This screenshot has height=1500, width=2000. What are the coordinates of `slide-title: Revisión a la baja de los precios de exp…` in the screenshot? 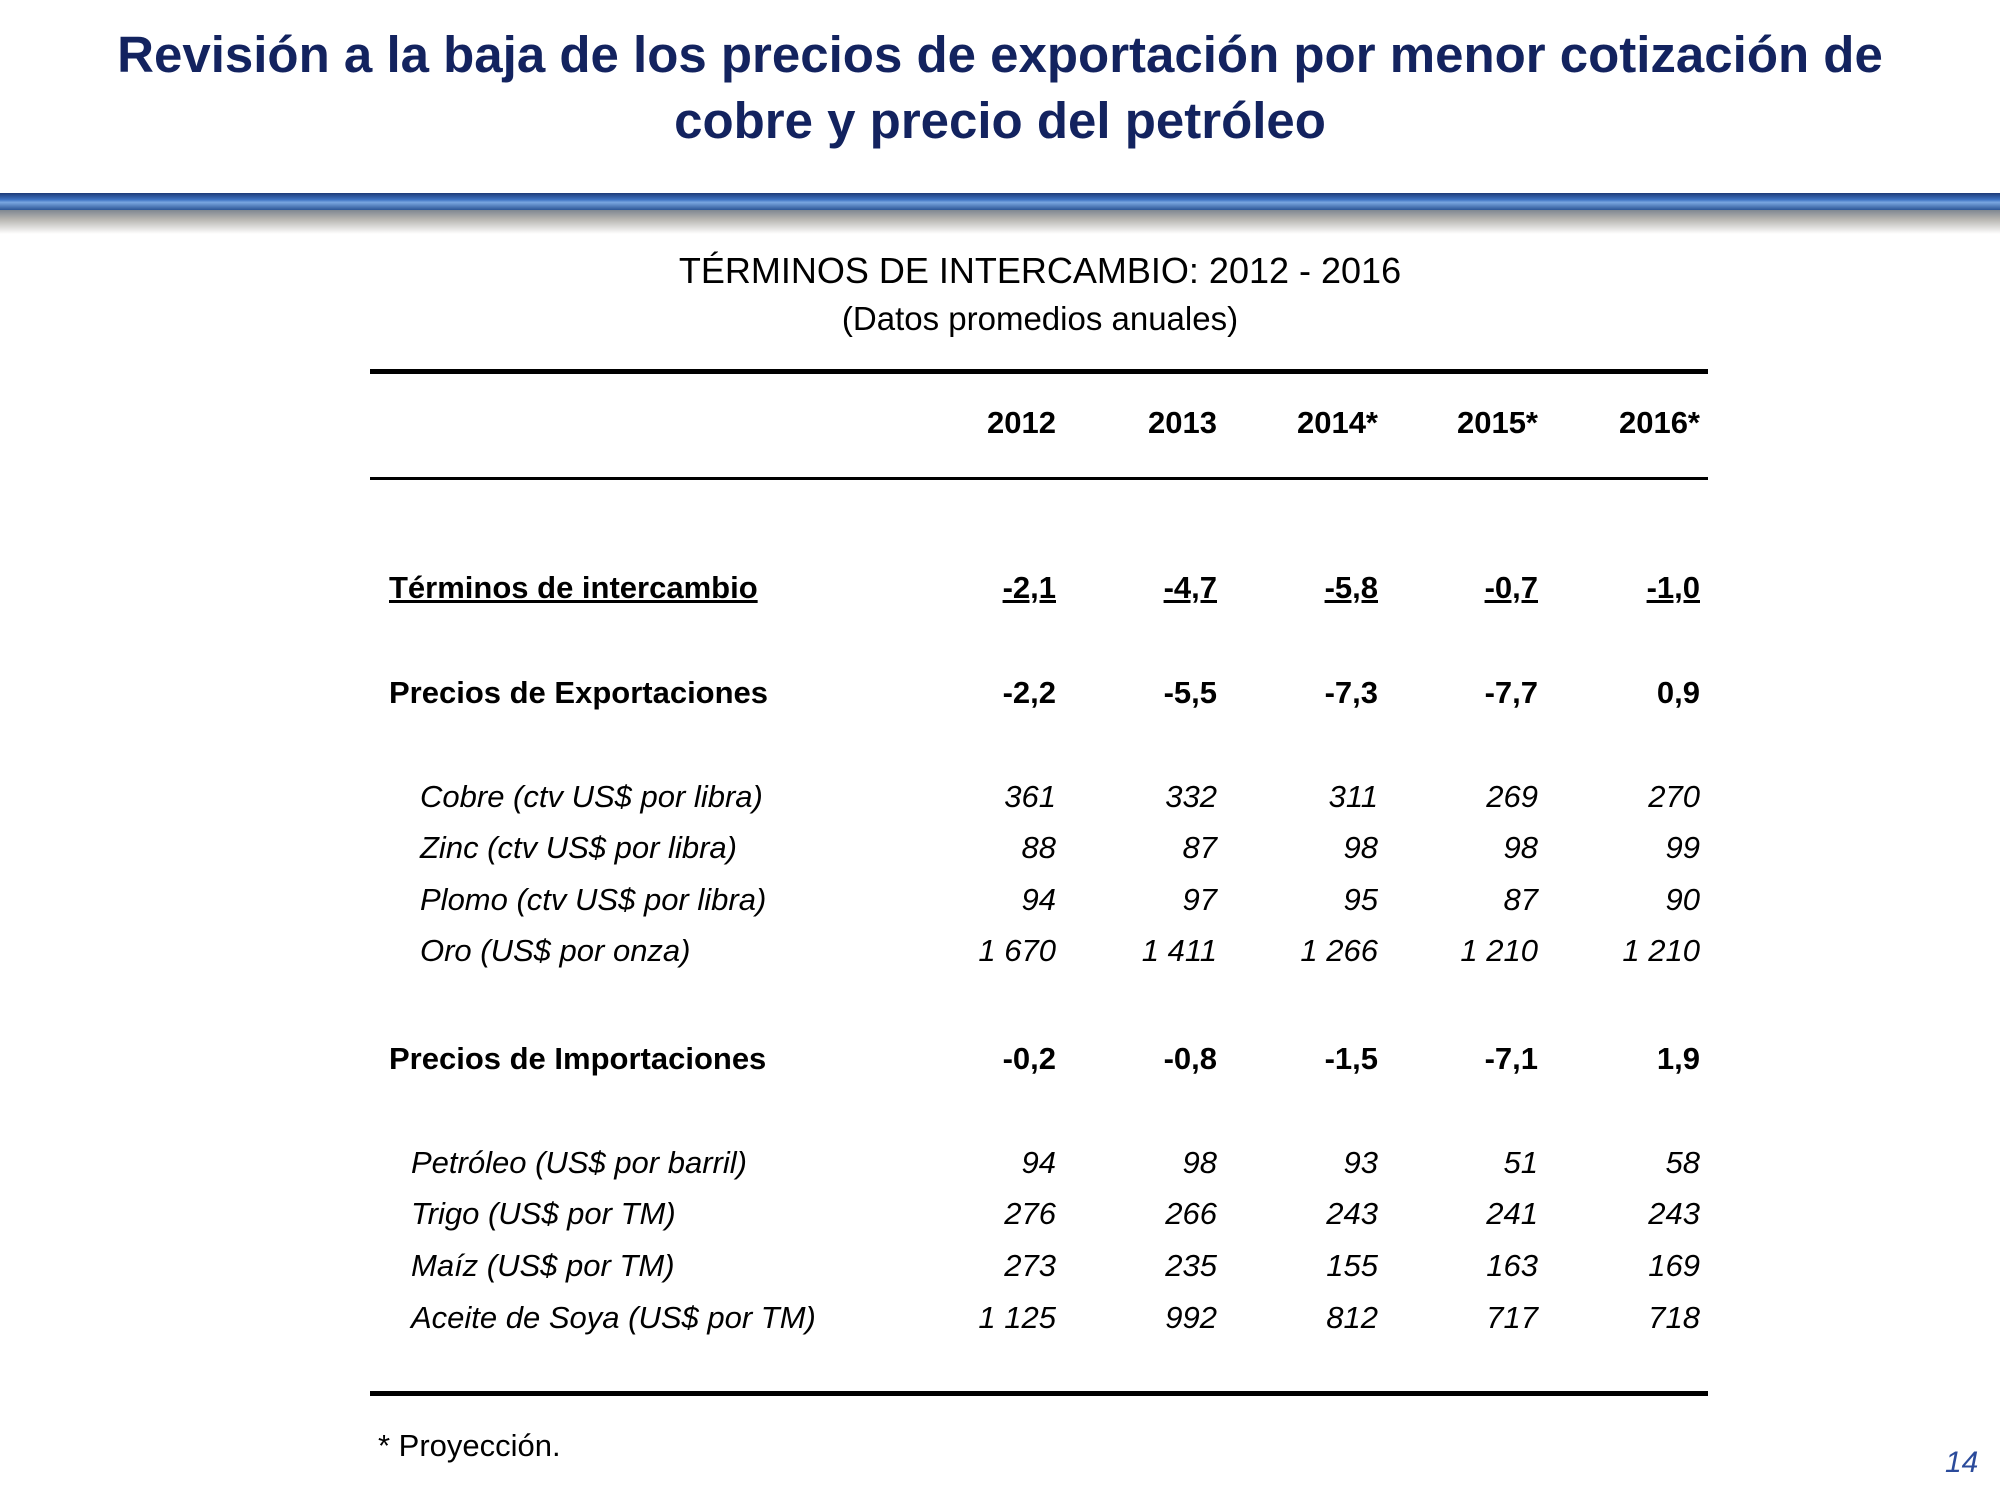 It's located at (1000, 88).